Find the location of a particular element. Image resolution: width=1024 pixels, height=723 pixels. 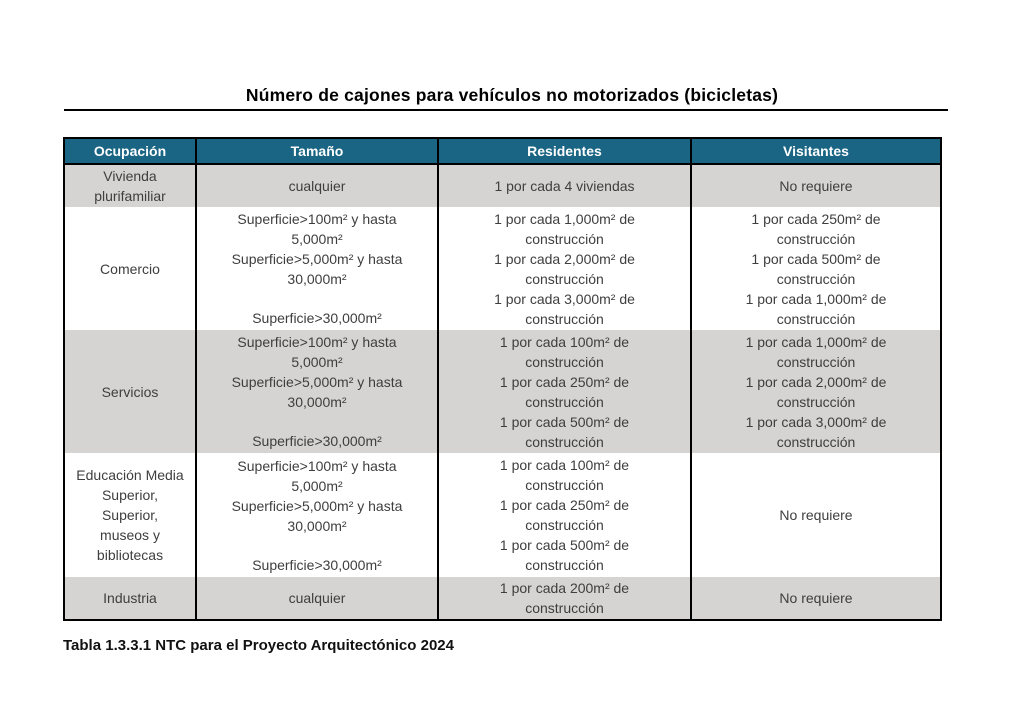

cell-ocupacion: Comercio is located at coordinates (130, 268).